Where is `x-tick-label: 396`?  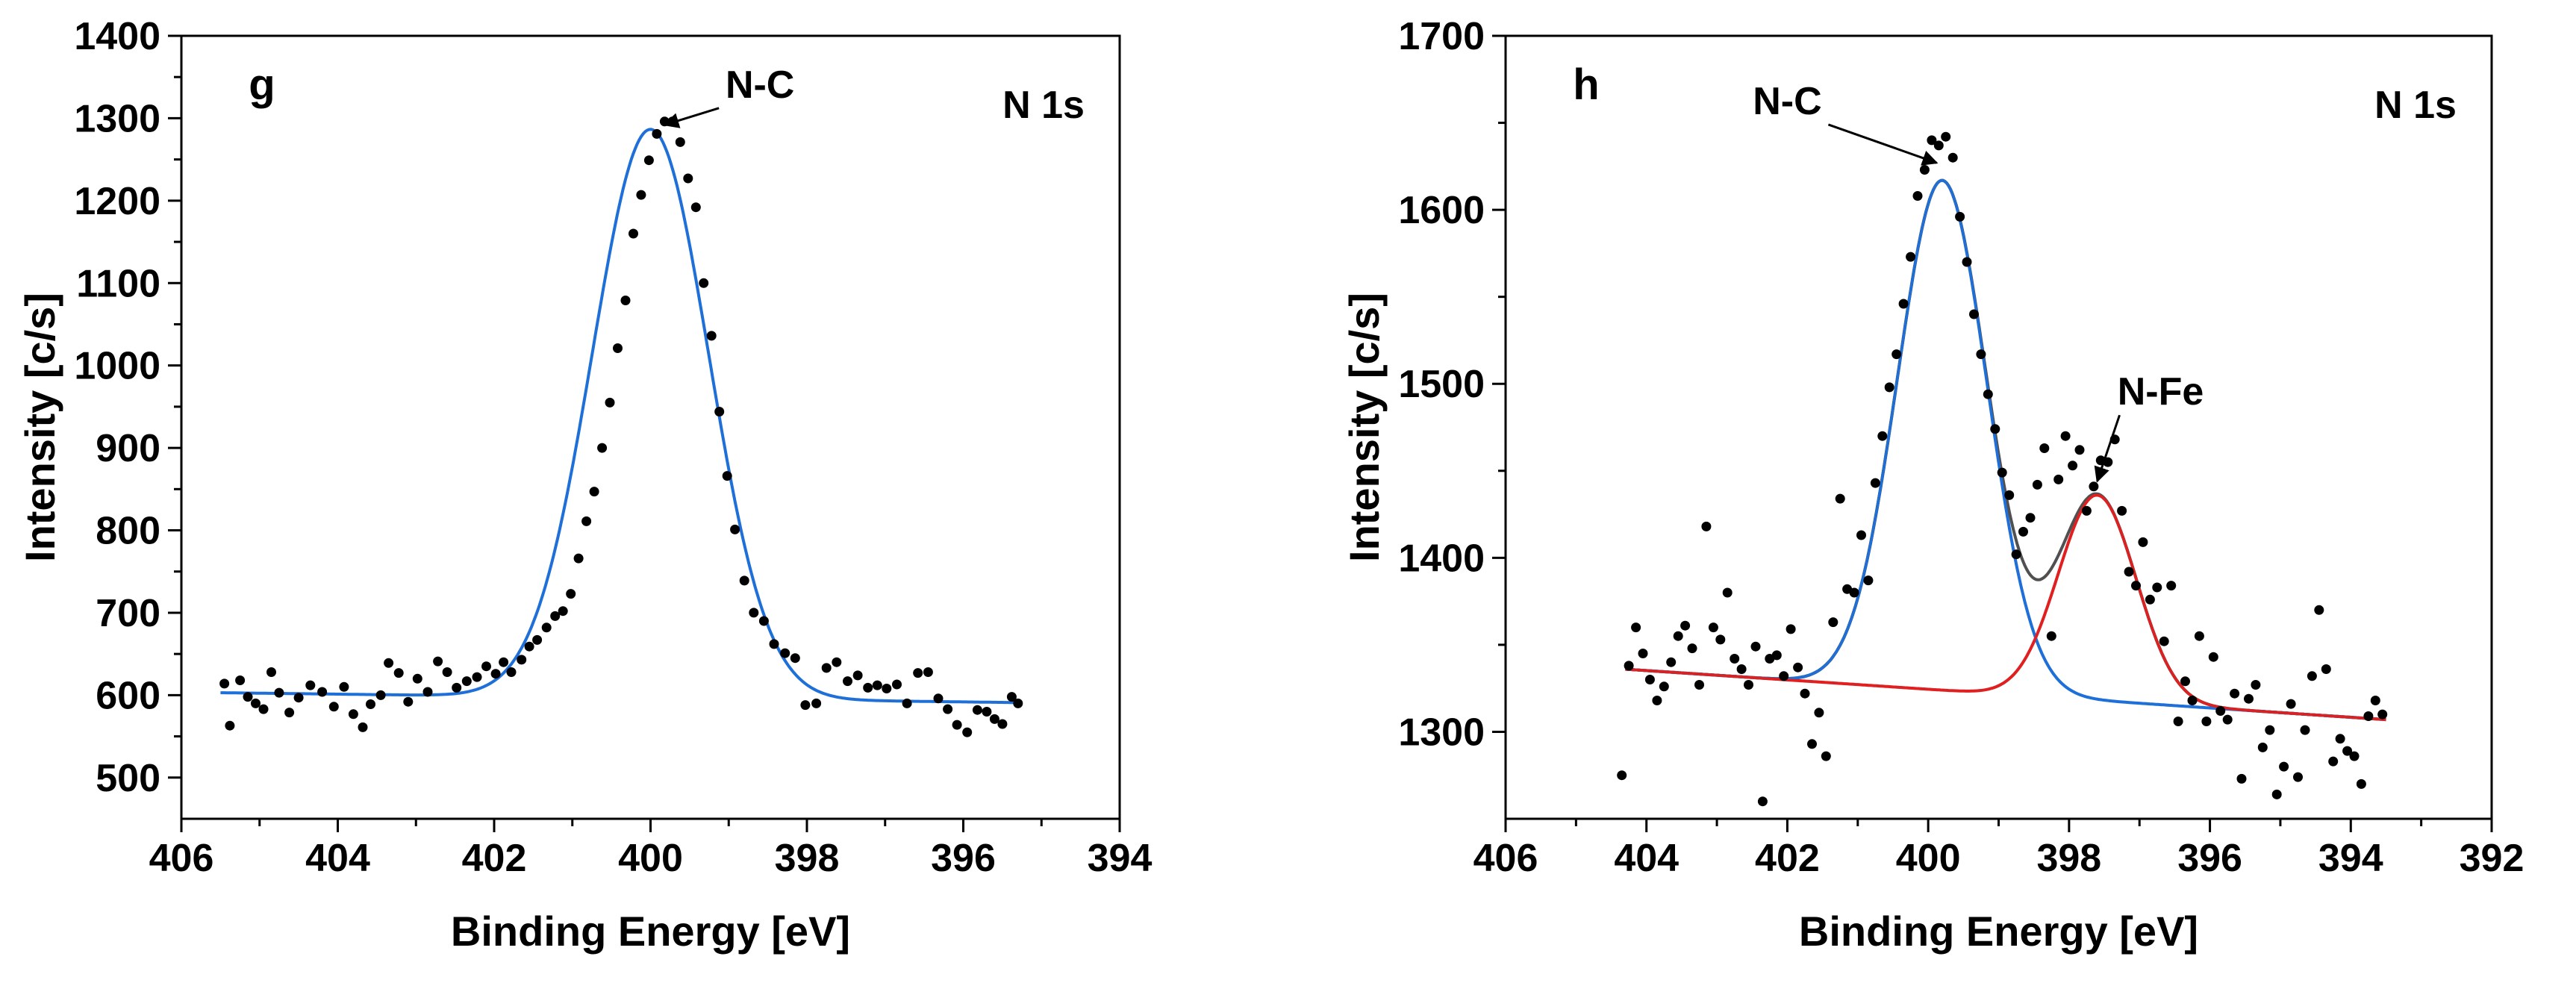 x-tick-label: 396 is located at coordinates (963, 858).